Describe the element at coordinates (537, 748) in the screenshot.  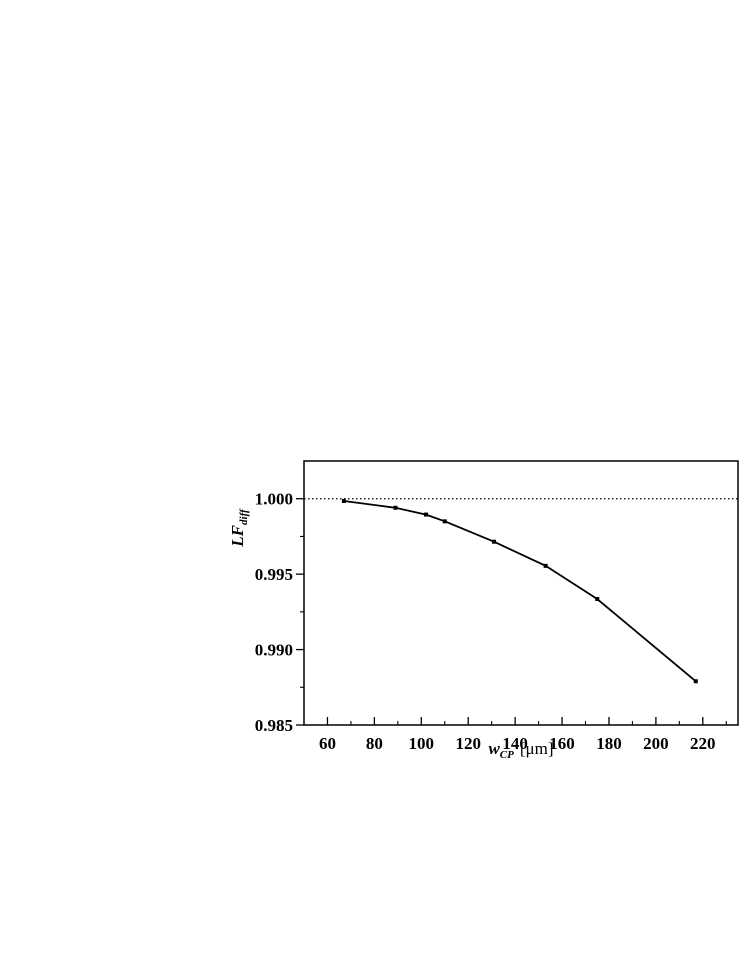
I see `x-axis-unit: [μm]` at that location.